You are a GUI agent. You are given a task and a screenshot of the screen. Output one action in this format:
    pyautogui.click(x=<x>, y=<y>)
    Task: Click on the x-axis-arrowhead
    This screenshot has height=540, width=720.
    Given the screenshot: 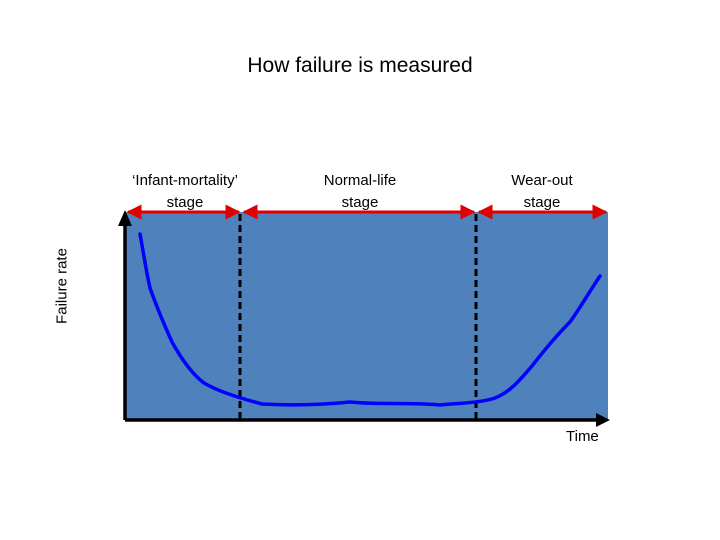 What is the action you would take?
    pyautogui.click(x=603, y=420)
    